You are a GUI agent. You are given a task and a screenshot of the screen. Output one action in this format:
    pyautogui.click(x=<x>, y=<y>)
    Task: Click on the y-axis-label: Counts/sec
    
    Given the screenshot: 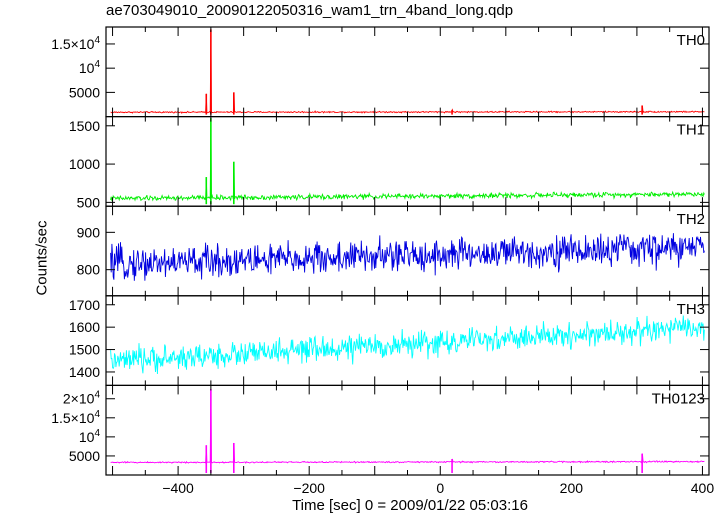 What is the action you would take?
    pyautogui.click(x=42, y=258)
    